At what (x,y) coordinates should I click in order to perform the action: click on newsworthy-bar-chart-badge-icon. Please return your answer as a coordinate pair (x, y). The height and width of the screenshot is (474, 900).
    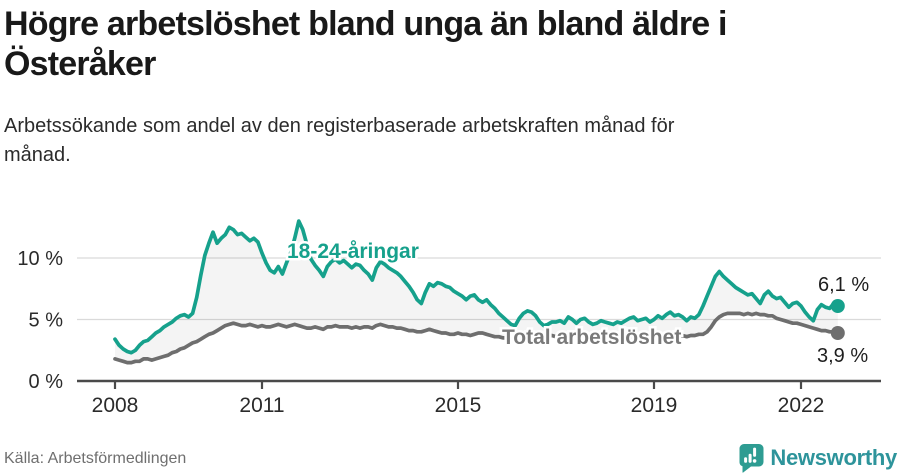
    Looking at the image, I should click on (751, 458).